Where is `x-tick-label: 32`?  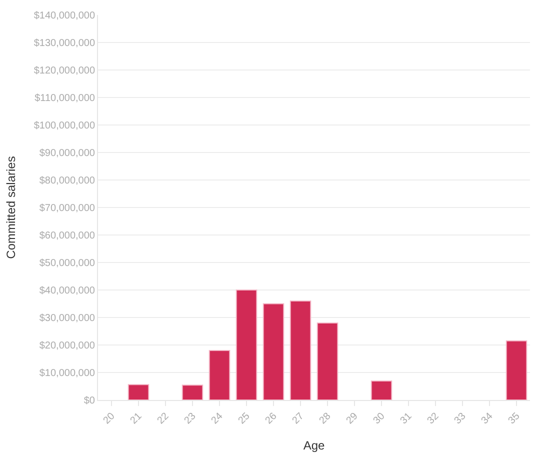
x-tick-label: 32 is located at coordinates (434, 418).